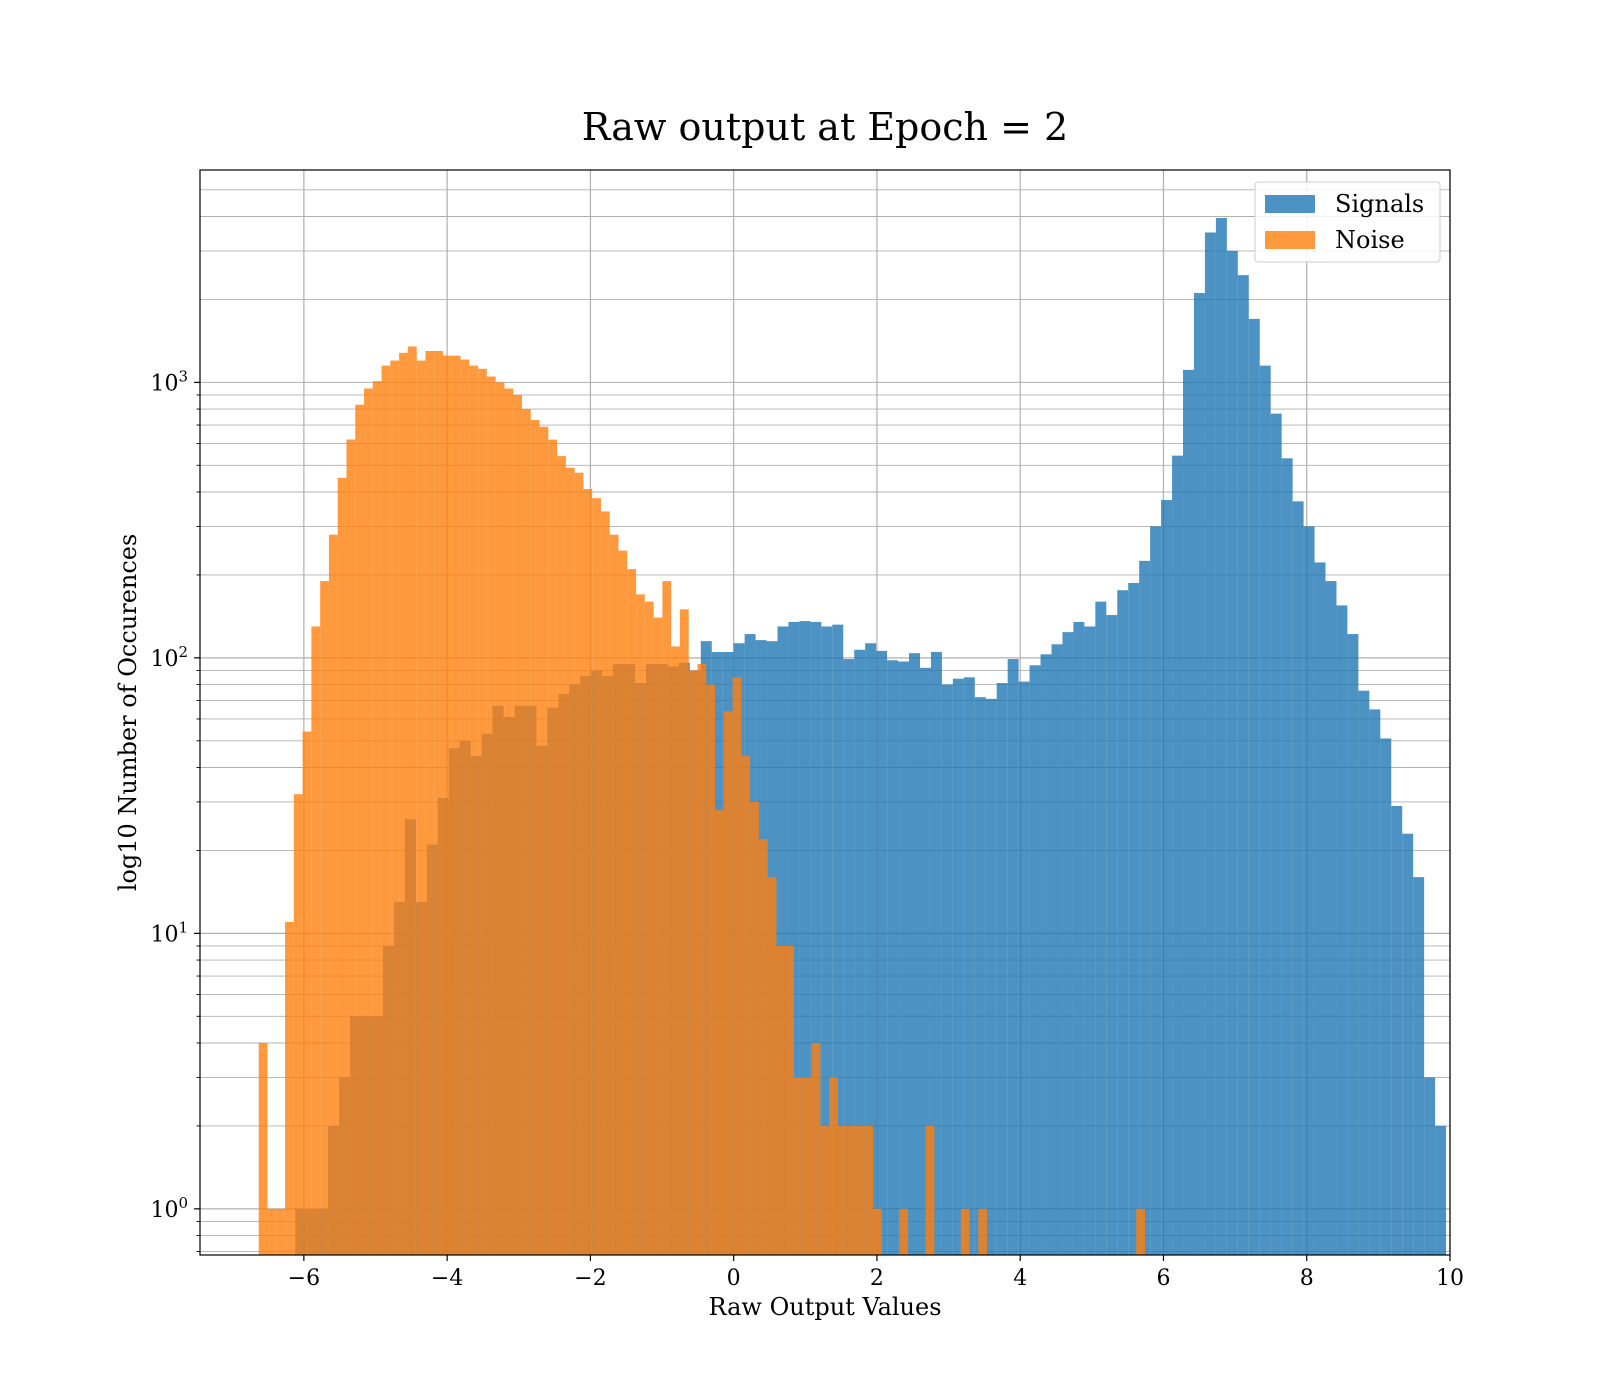 The width and height of the screenshot is (1600, 1400). What do you see at coordinates (1163, 1278) in the screenshot?
I see `x-tick-label: 6` at bounding box center [1163, 1278].